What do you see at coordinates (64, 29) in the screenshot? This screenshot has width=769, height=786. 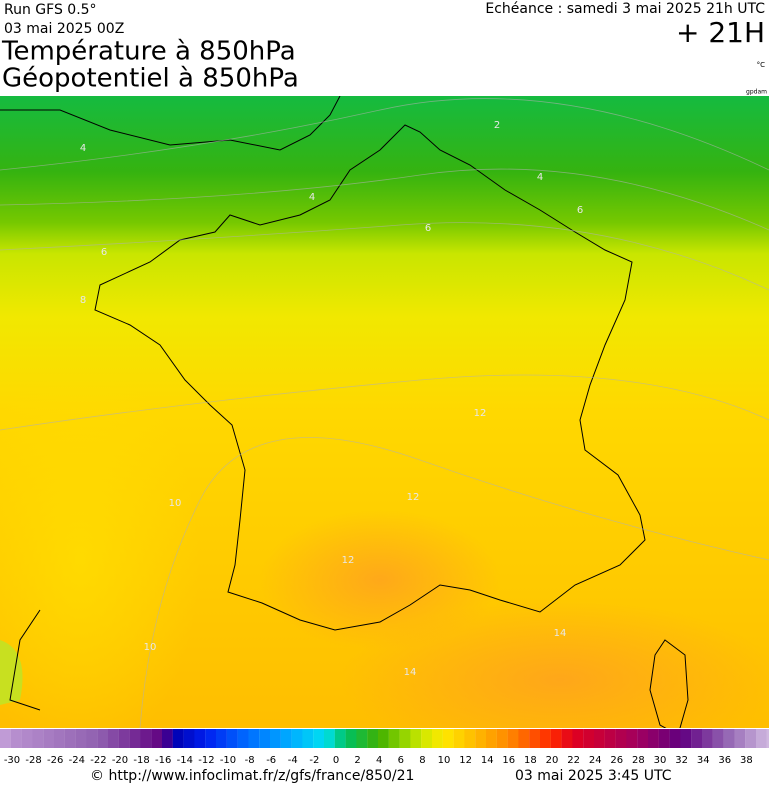 I see `run-date: 03 mai 2025 00Z` at bounding box center [64, 29].